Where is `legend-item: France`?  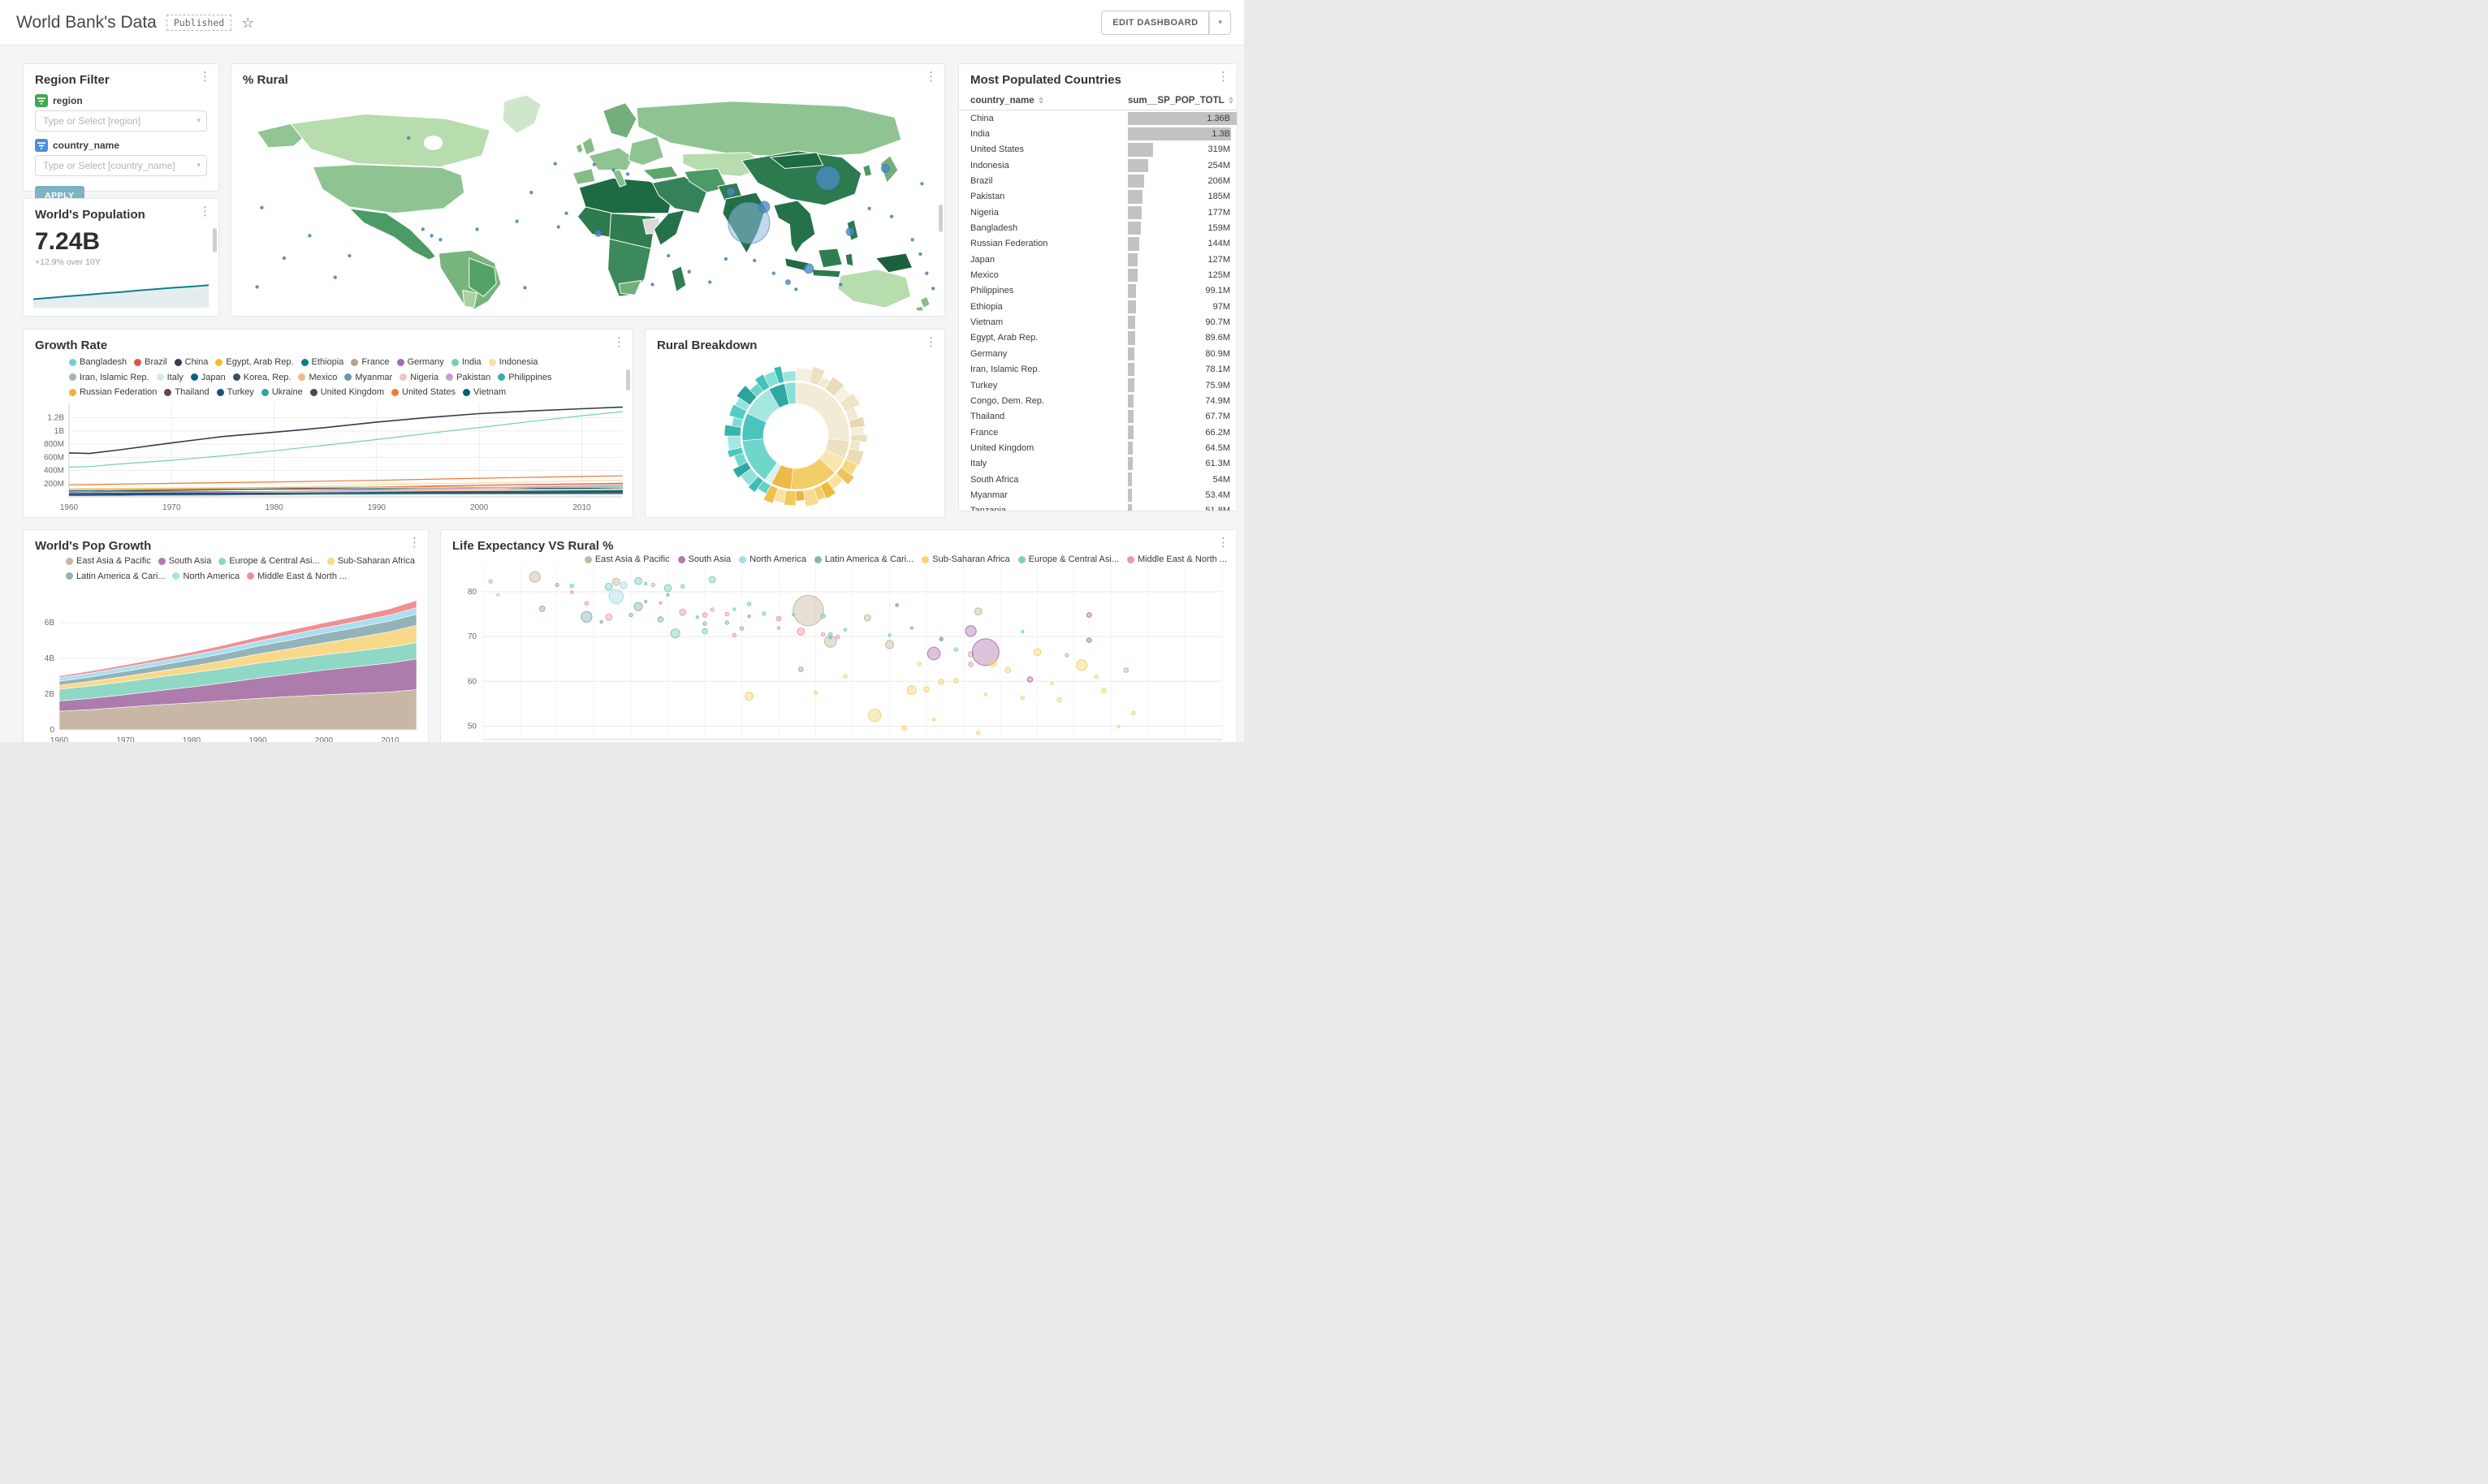 legend-item: France is located at coordinates (370, 362).